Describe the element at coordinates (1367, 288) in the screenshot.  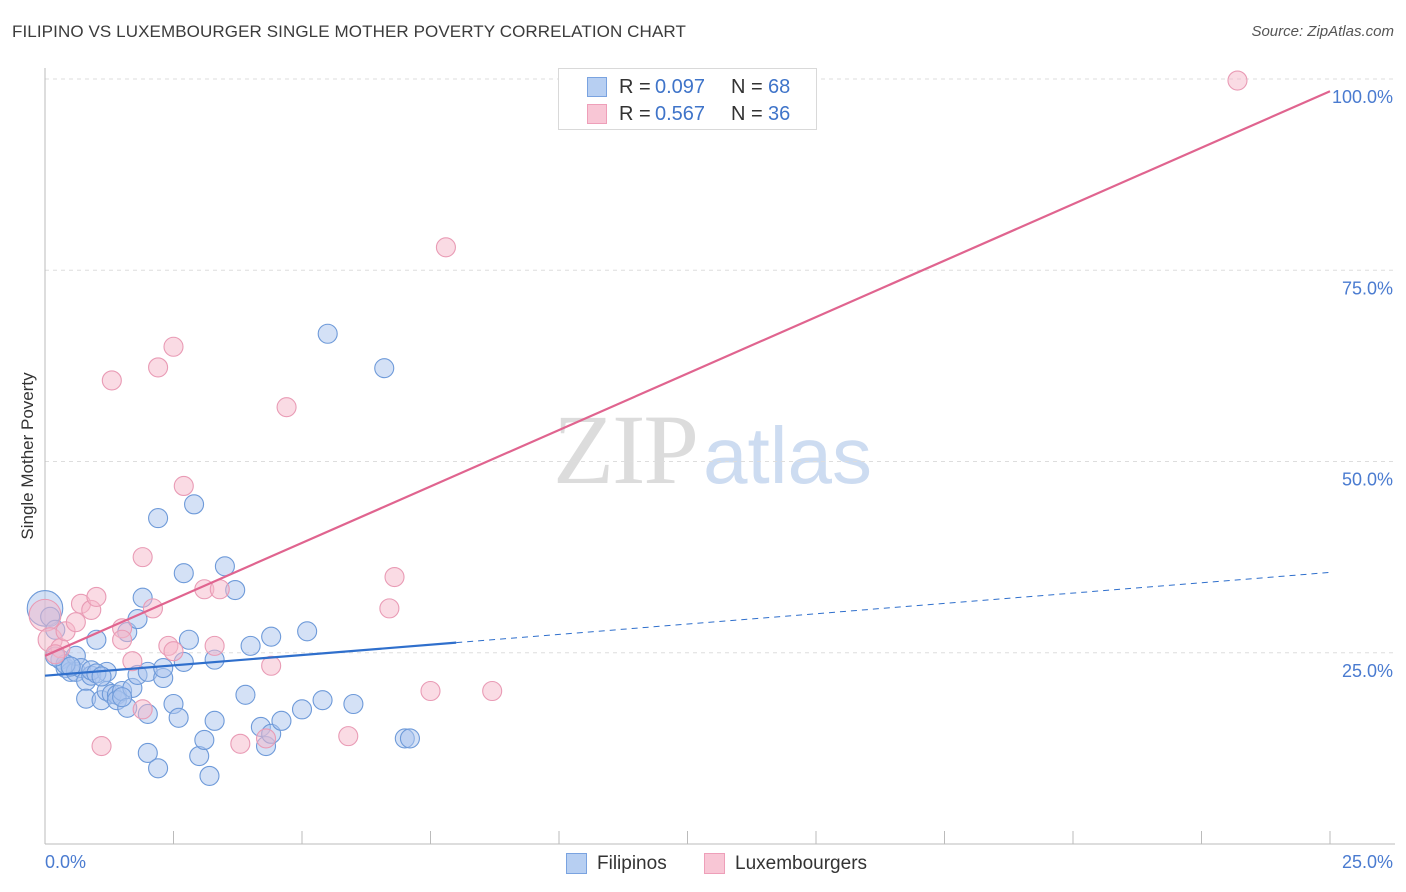
I see `y-tick-label: 75.0%` at that location.